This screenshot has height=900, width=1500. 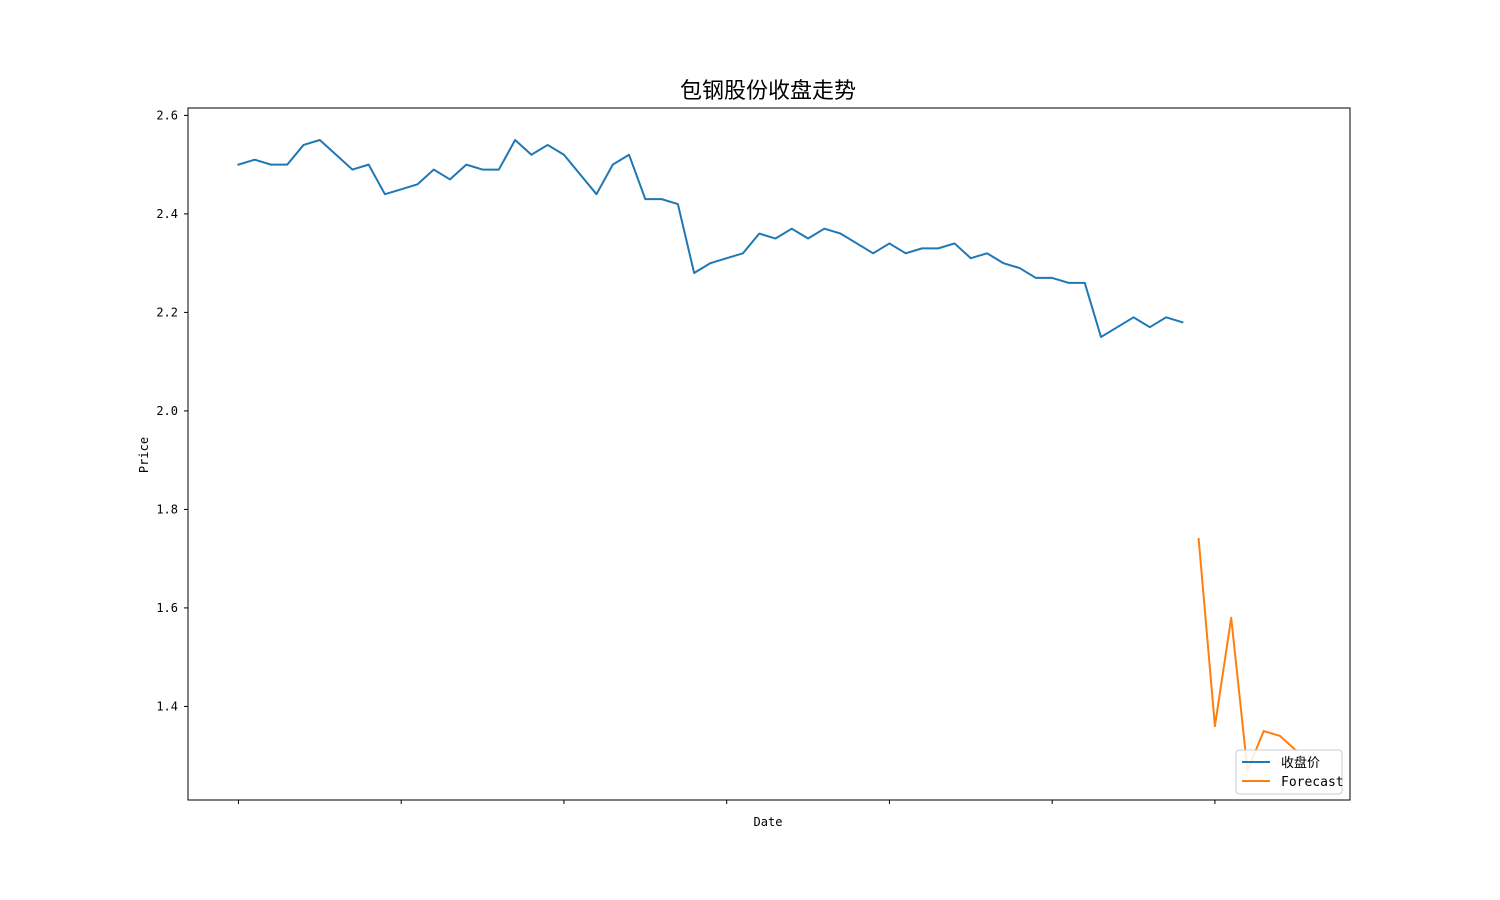 What do you see at coordinates (167, 608) in the screenshot?
I see `y-tick-label: 1.6` at bounding box center [167, 608].